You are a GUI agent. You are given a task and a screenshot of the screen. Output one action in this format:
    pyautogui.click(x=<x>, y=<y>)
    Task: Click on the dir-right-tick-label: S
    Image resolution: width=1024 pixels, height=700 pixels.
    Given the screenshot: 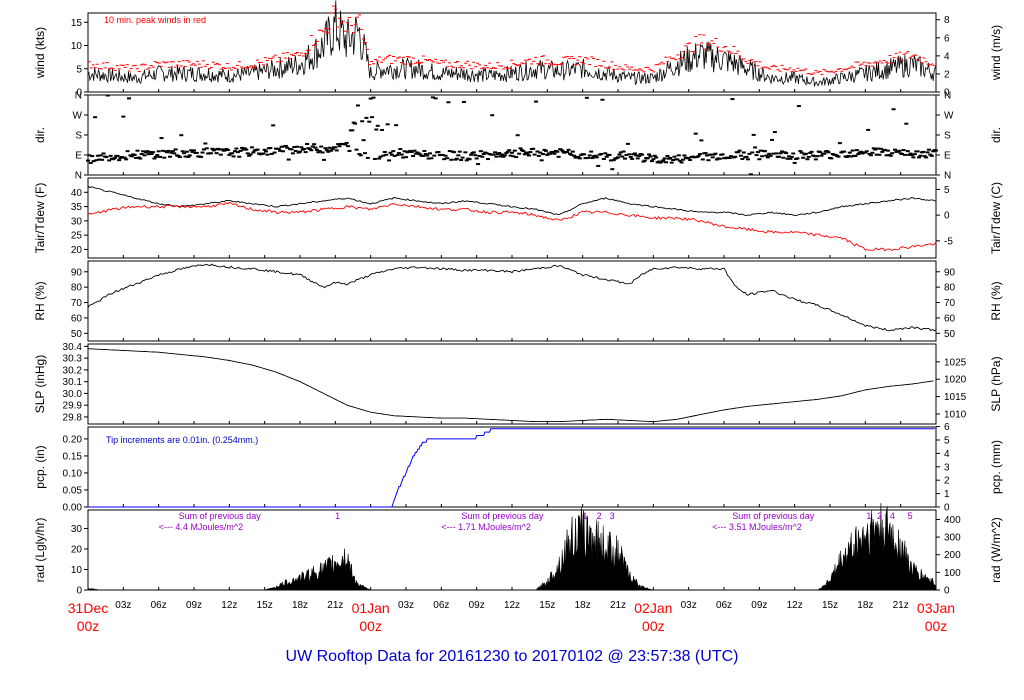 What is the action you would take?
    pyautogui.click(x=947, y=136)
    